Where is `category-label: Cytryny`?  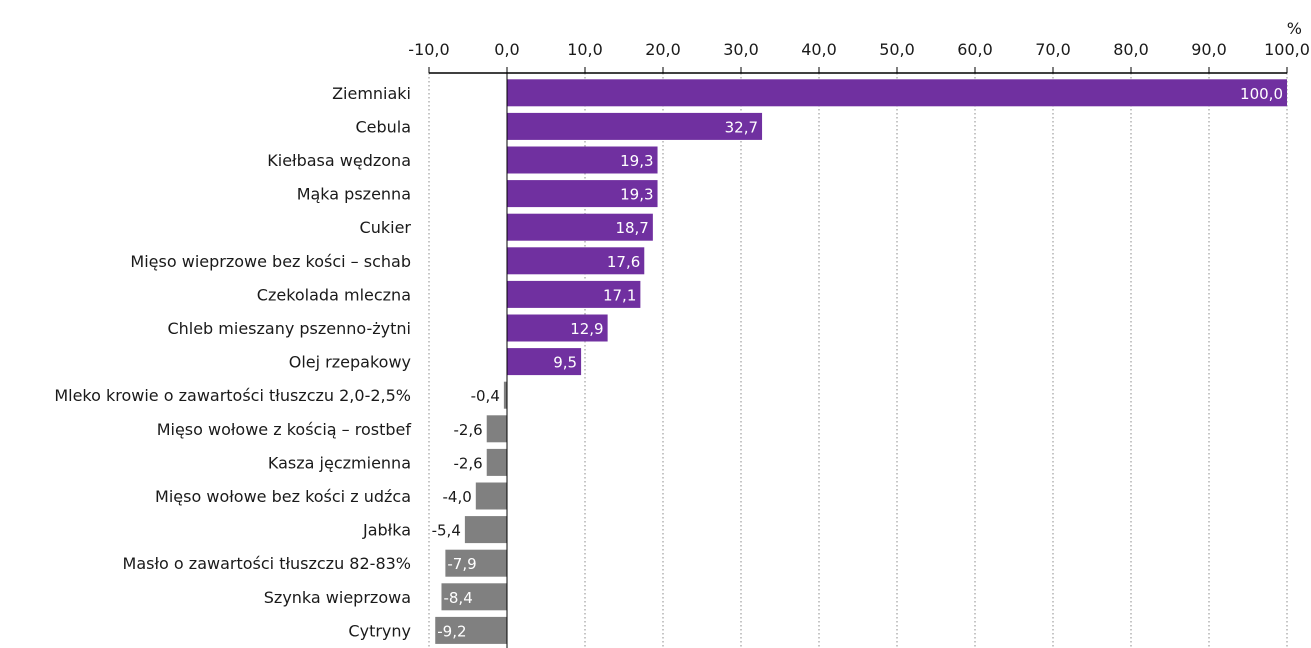 category-label: Cytryny is located at coordinates (379, 630).